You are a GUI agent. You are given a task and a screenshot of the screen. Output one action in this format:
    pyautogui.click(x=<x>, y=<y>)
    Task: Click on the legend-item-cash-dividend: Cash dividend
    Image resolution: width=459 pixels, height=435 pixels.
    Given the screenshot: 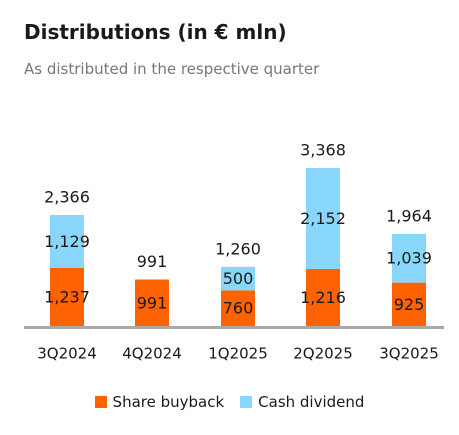 What is the action you would take?
    pyautogui.click(x=302, y=402)
    